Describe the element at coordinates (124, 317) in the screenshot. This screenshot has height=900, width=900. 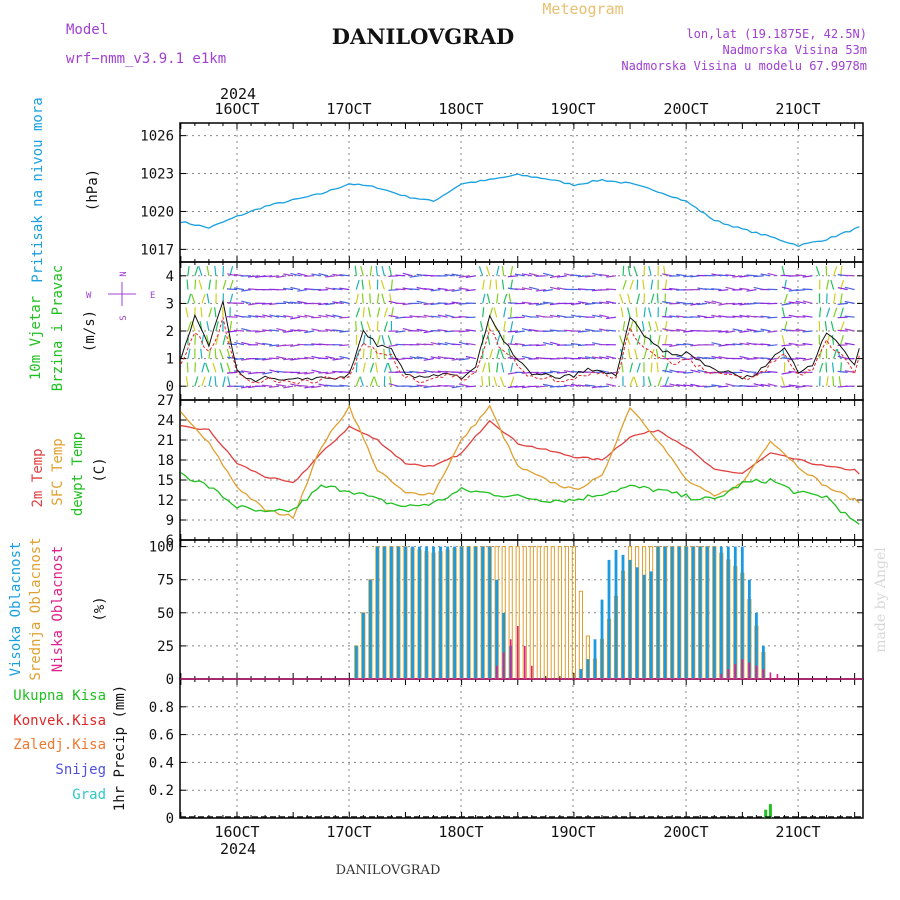
I see `compass-south: S` at that location.